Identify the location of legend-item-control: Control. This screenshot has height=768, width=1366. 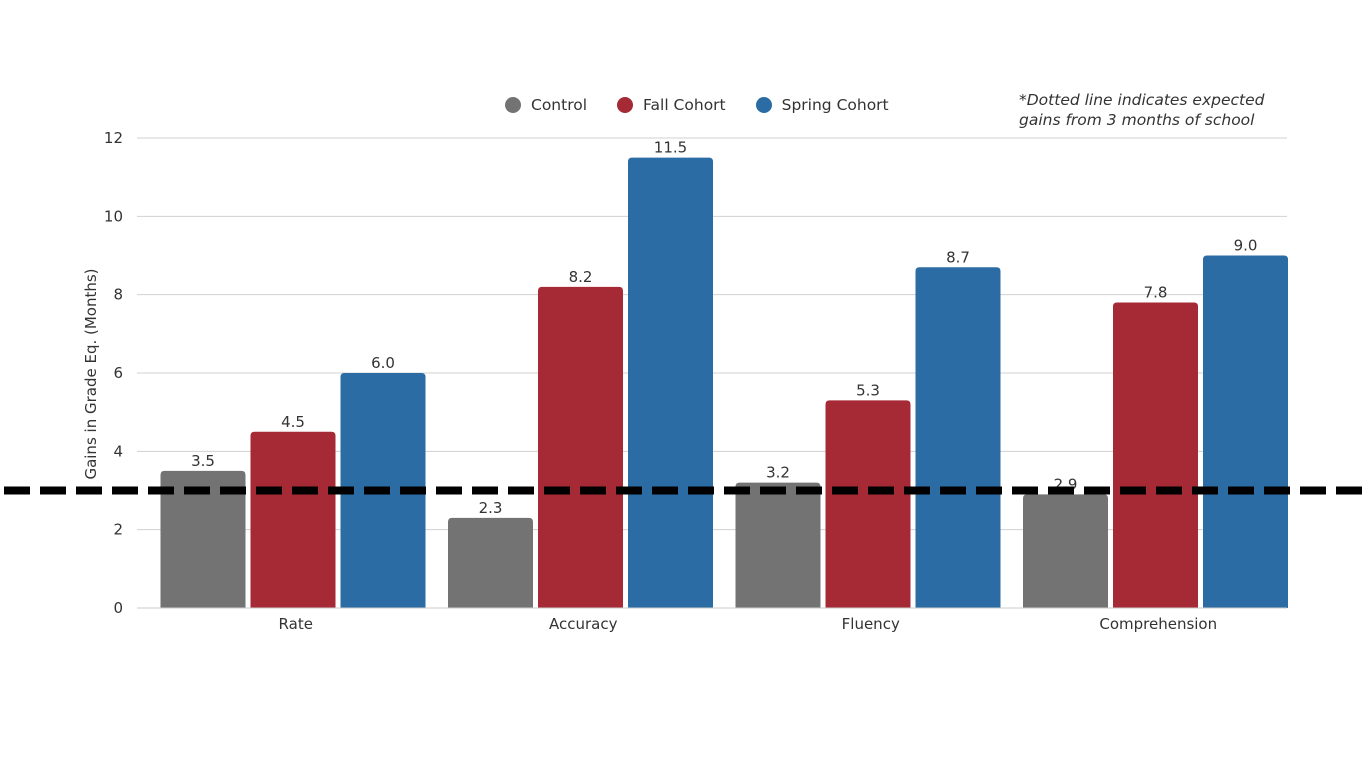
(546, 105).